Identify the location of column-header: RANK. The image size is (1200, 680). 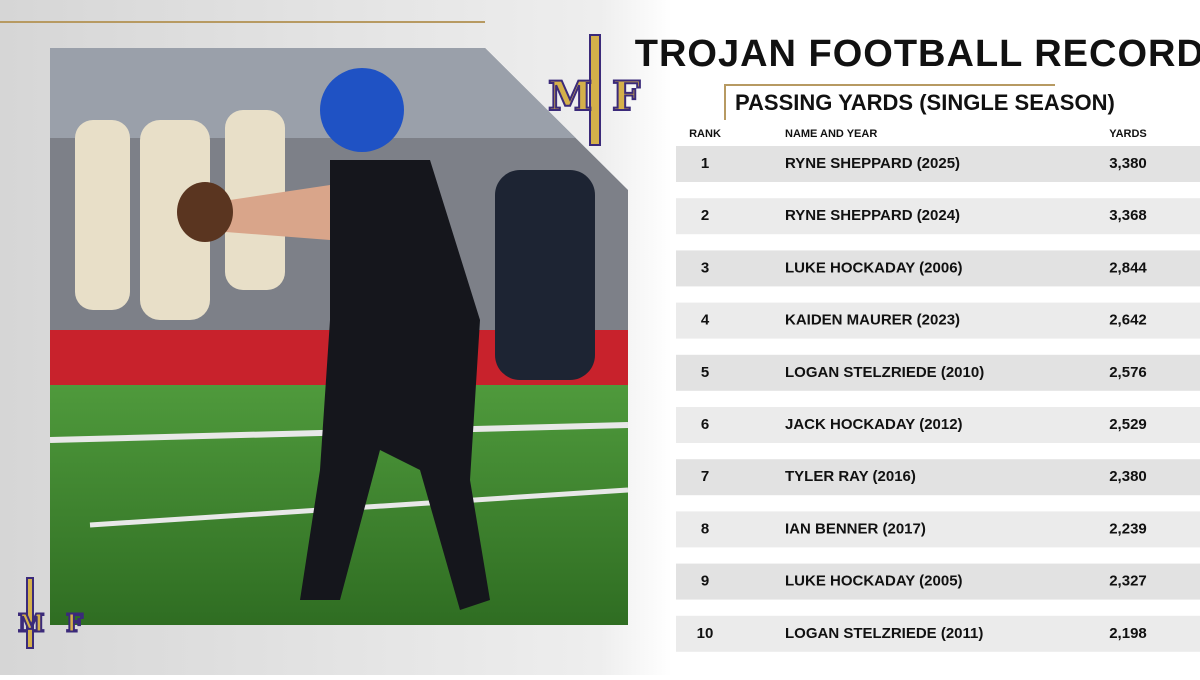
(705, 134).